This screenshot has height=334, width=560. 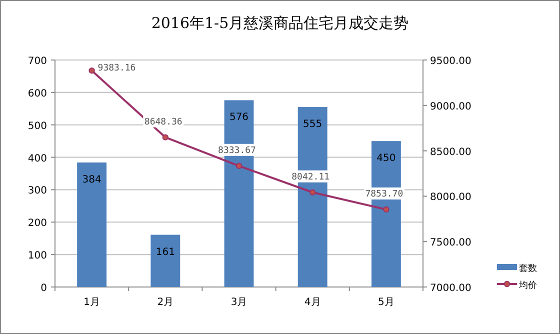 I want to click on x-tick-label: 5月, so click(x=386, y=302).